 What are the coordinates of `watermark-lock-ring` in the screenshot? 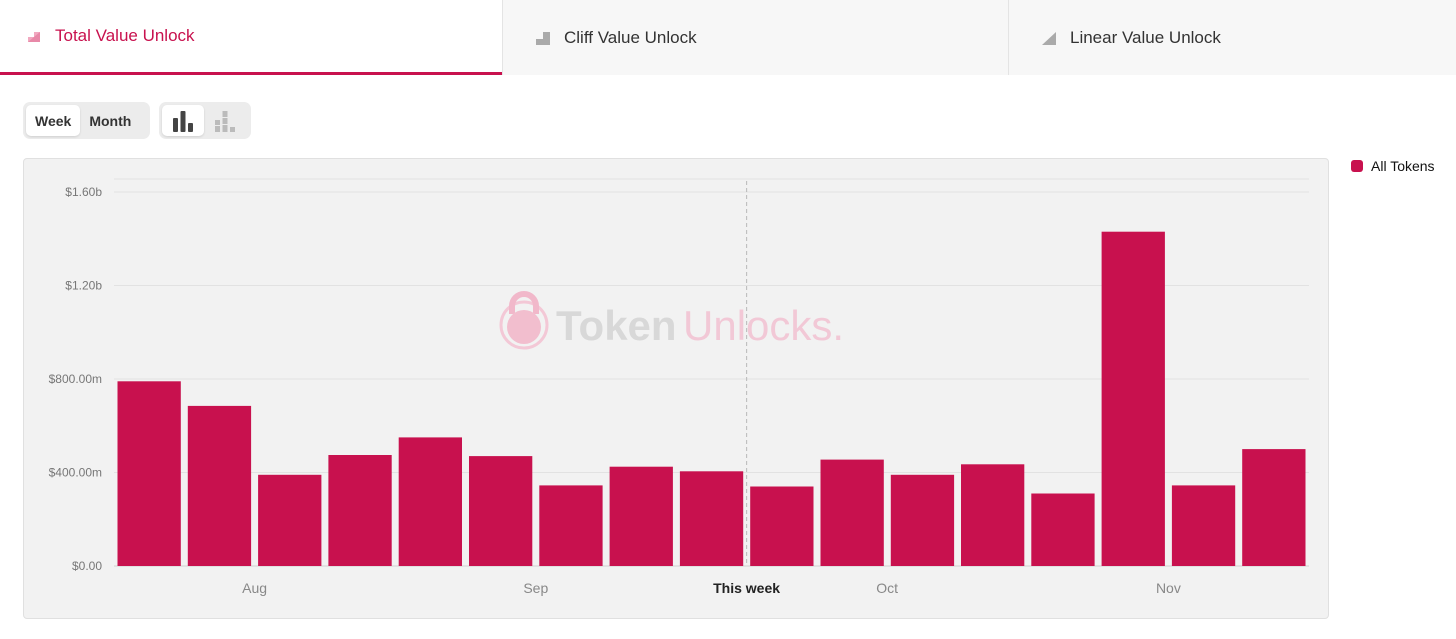 It's located at (524, 325).